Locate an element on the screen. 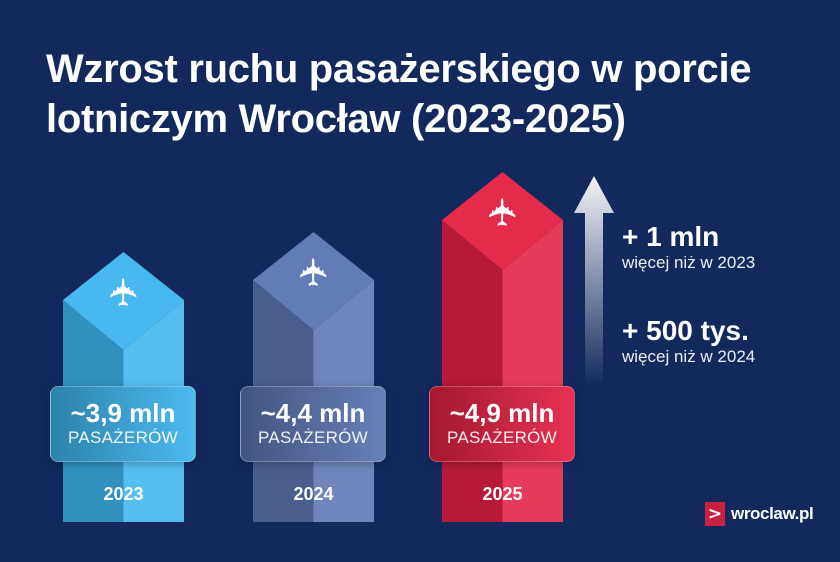 The height and width of the screenshot is (562, 840). logo-chevron-icon: > is located at coordinates (715, 514).